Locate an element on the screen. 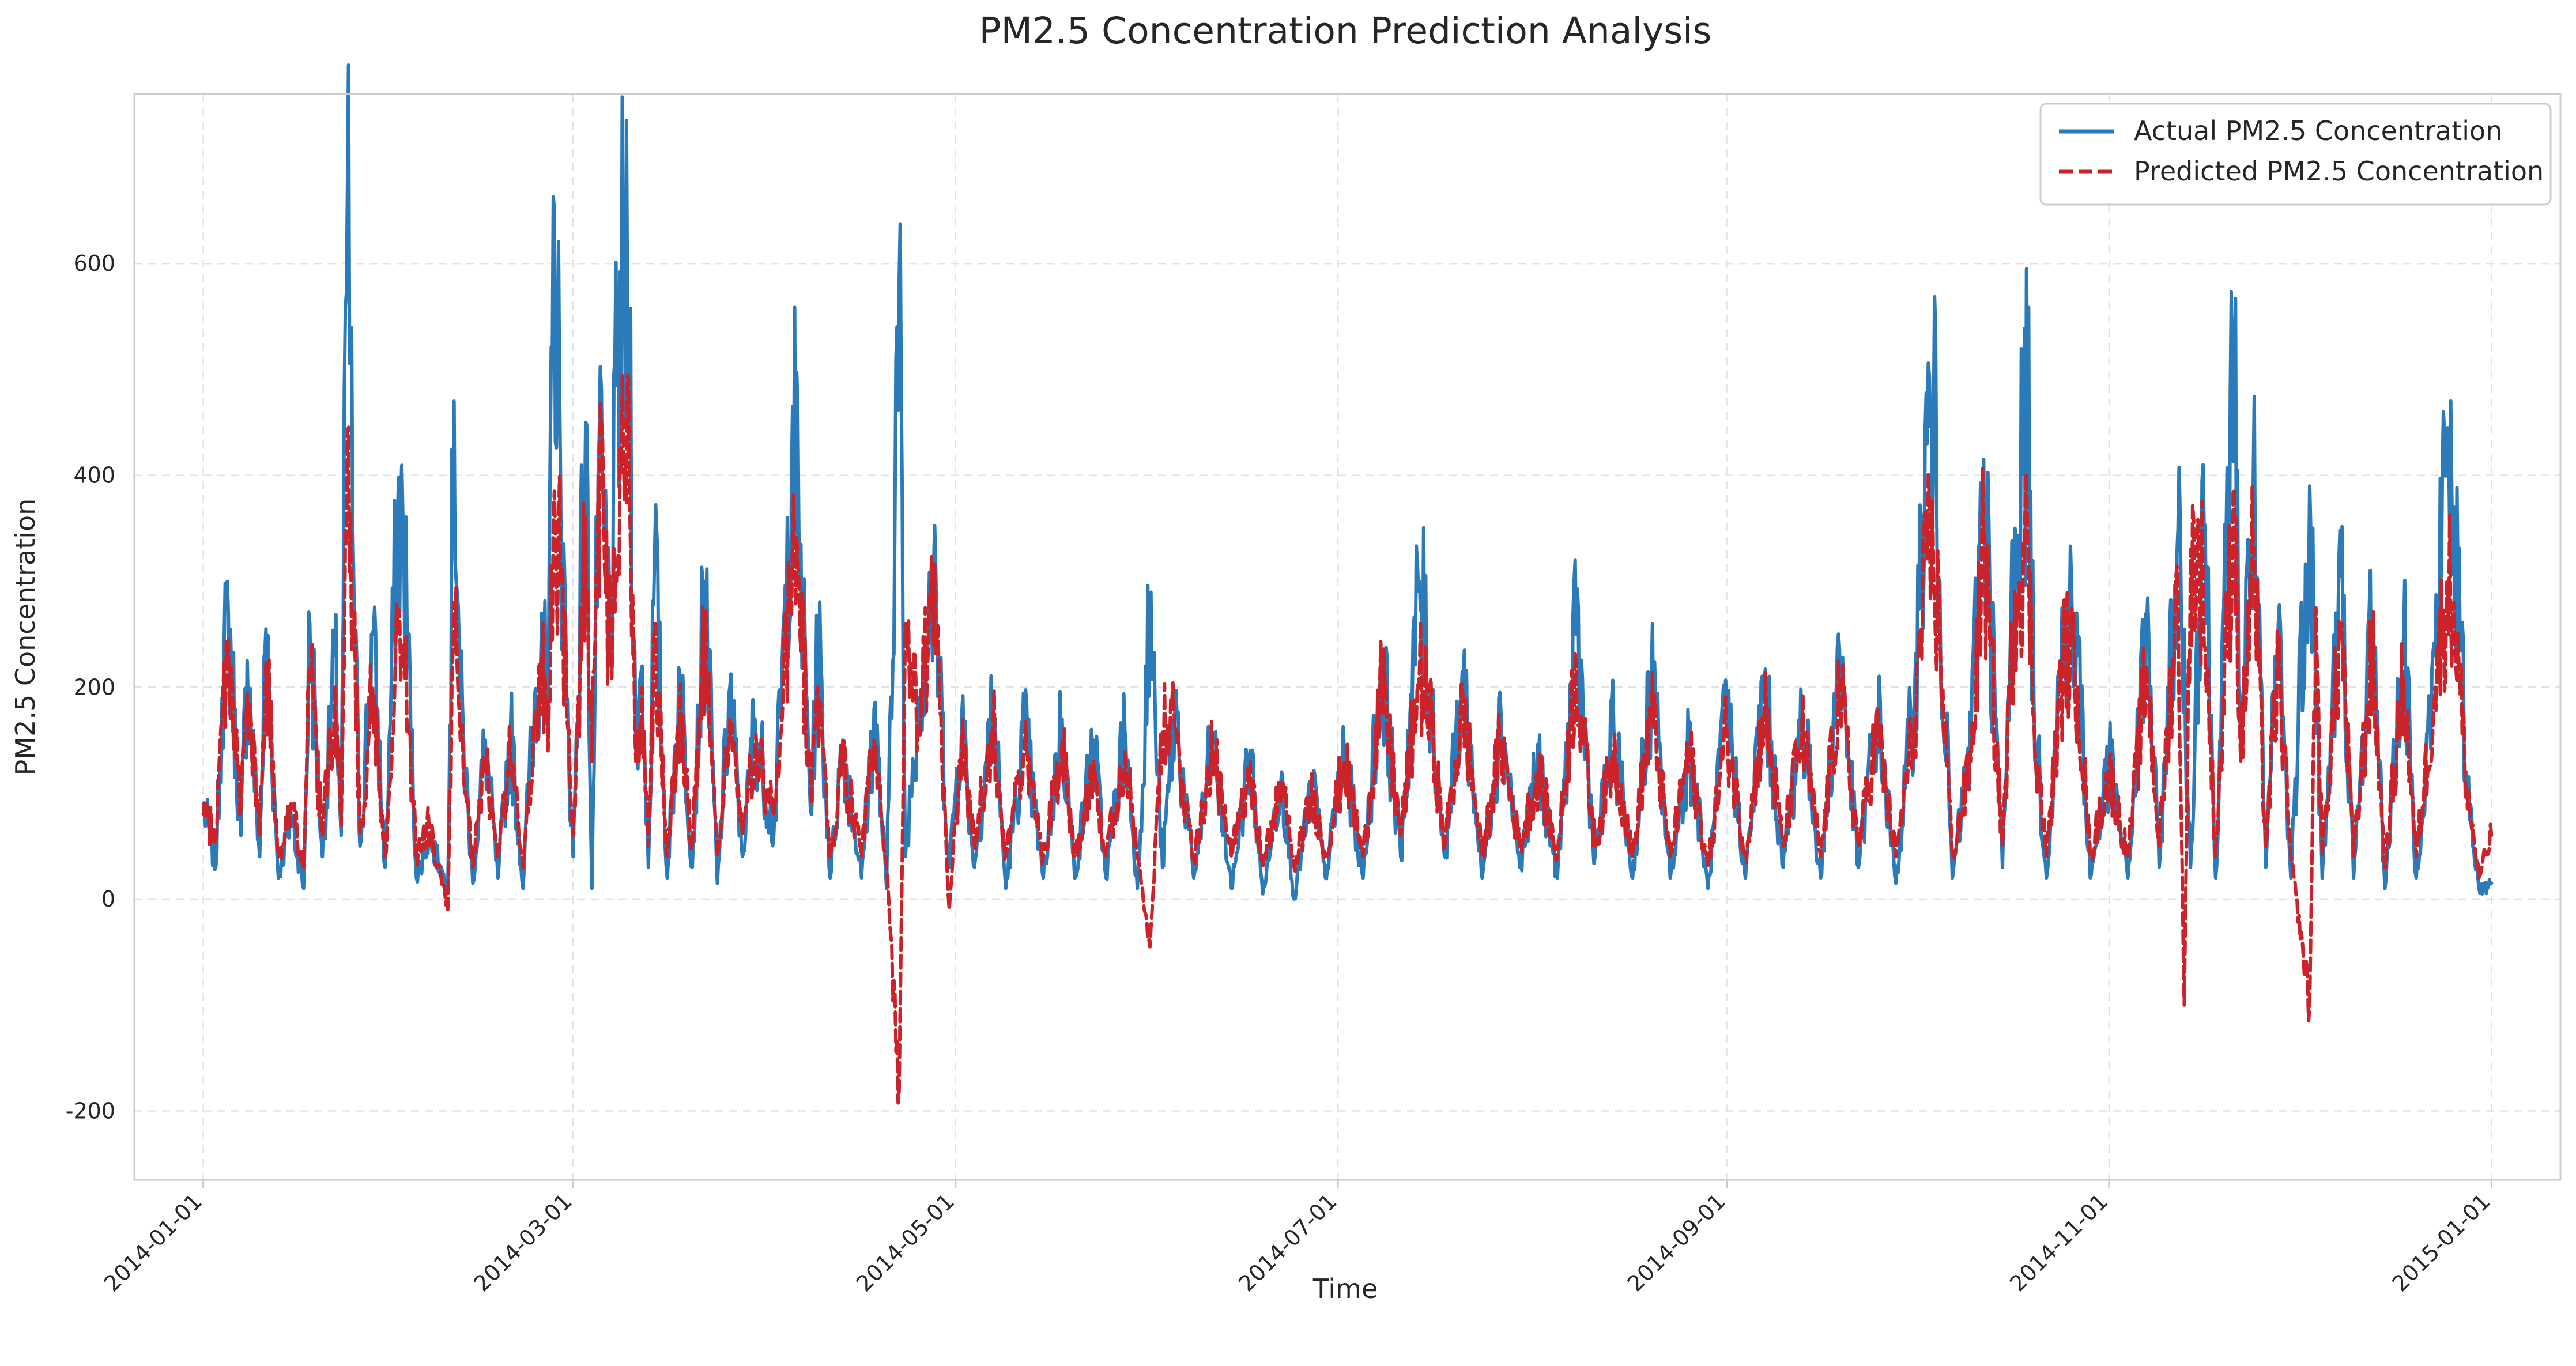 The image size is (2576, 1366). y-axis: -200 0 200 400 600 is located at coordinates (90, 687).